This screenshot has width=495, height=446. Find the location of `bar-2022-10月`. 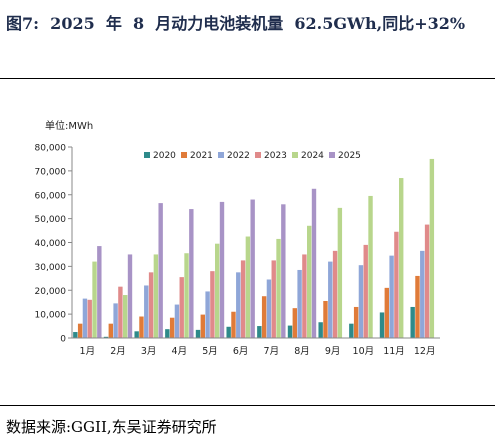

bar-2022-10月 is located at coordinates (361, 301).